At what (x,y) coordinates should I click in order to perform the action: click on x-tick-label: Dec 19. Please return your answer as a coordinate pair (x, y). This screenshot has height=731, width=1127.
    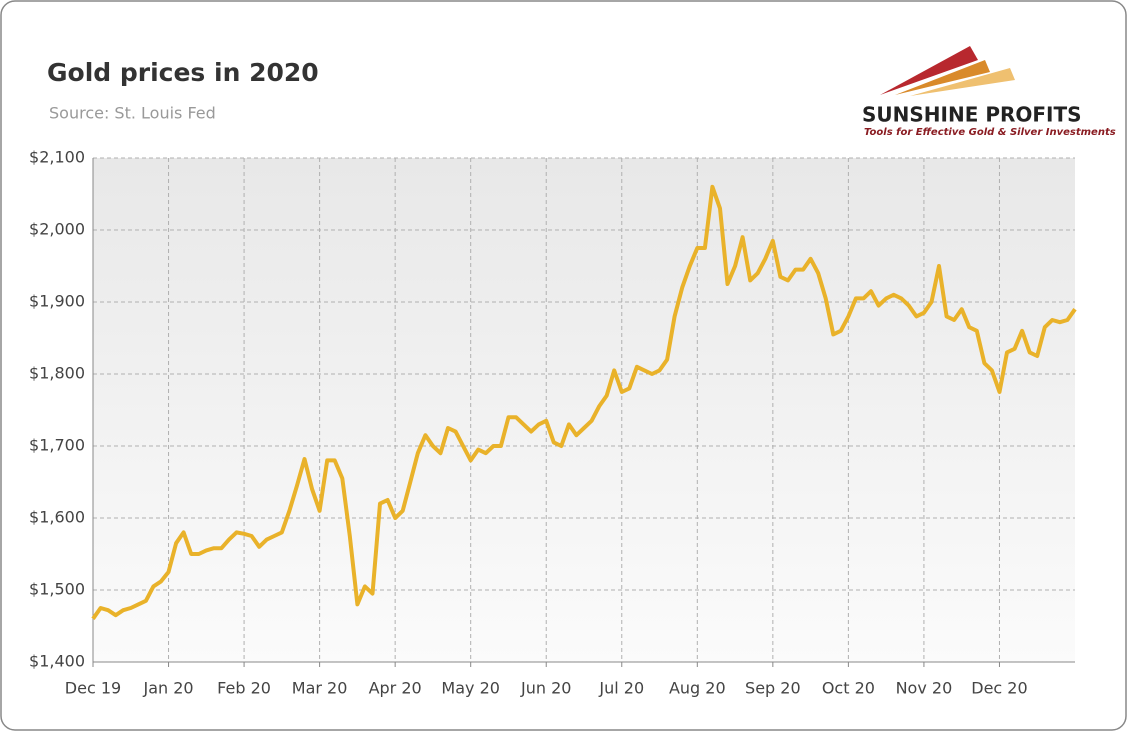
    Looking at the image, I should click on (93, 688).